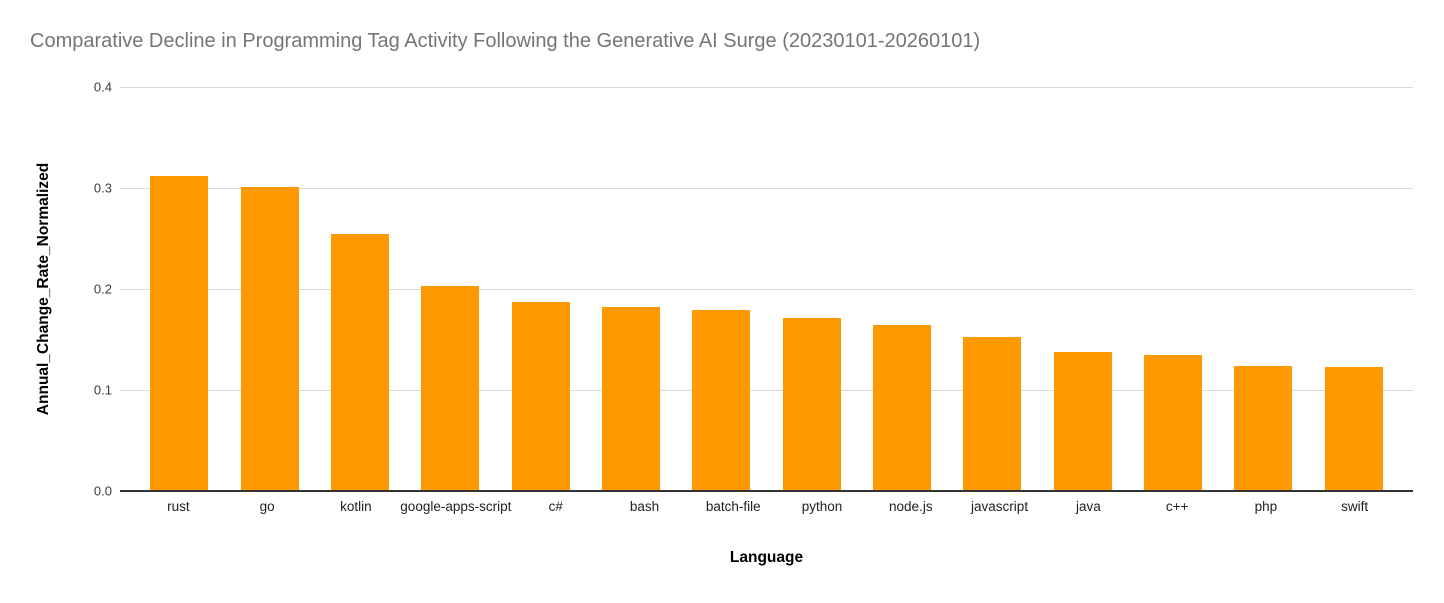 This screenshot has width=1444, height=603. What do you see at coordinates (102, 87) in the screenshot?
I see `y-tick-label: 0.4` at bounding box center [102, 87].